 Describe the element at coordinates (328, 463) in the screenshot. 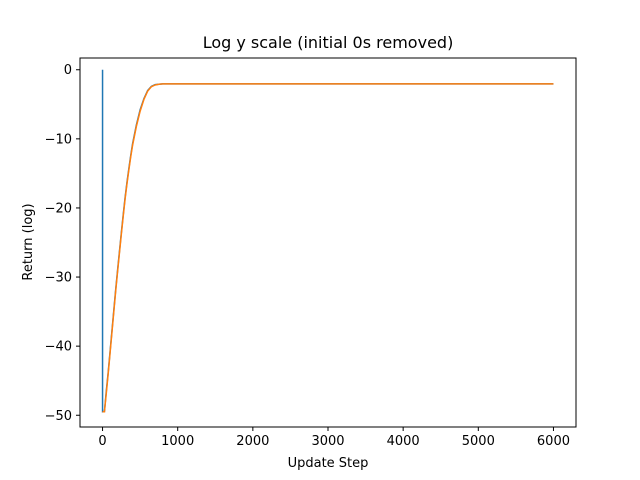

I see `x-axis-label: Update Step` at that location.